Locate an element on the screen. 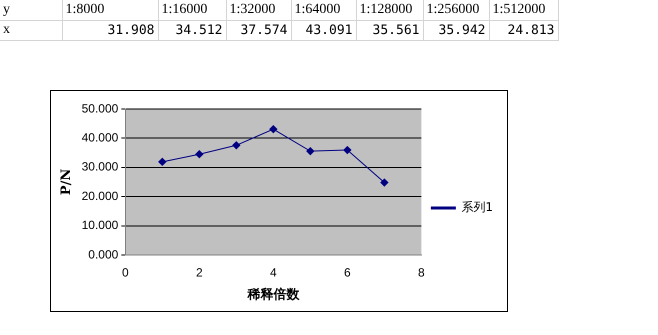 The image size is (658, 335). x-tick-label: 6 is located at coordinates (348, 273).